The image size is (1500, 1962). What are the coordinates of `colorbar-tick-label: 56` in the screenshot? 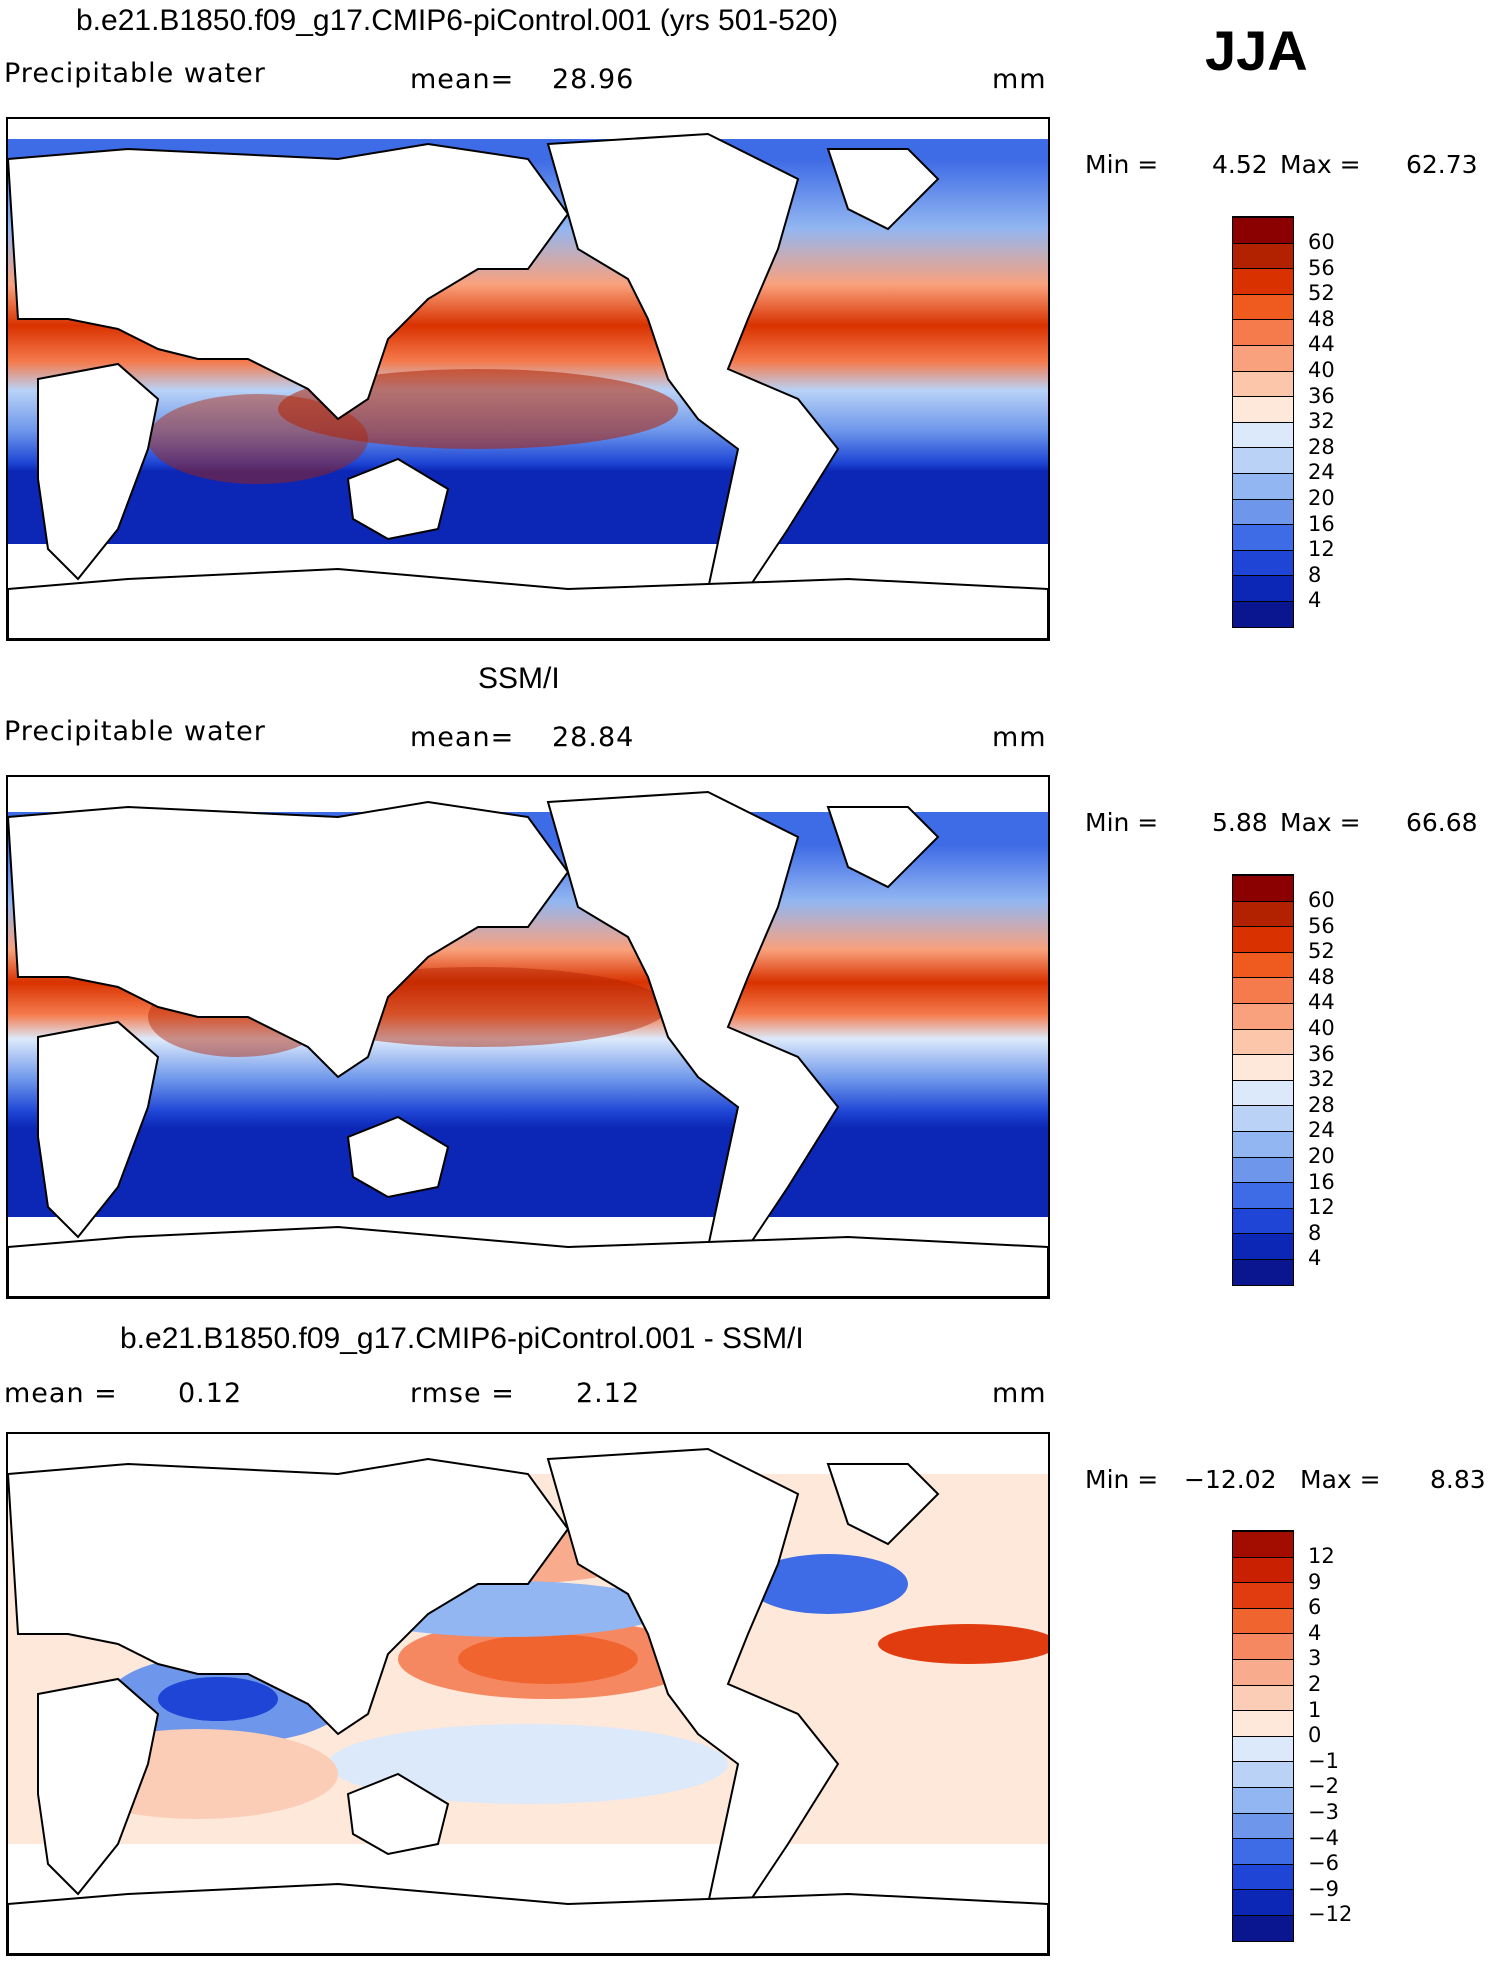 It's located at (1321, 926).